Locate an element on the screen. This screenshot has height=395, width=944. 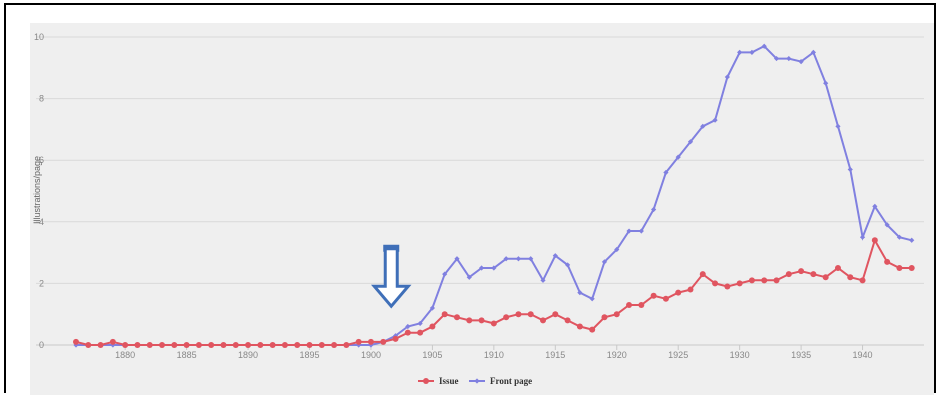
y-tick-label: 4 is located at coordinates (41, 222).